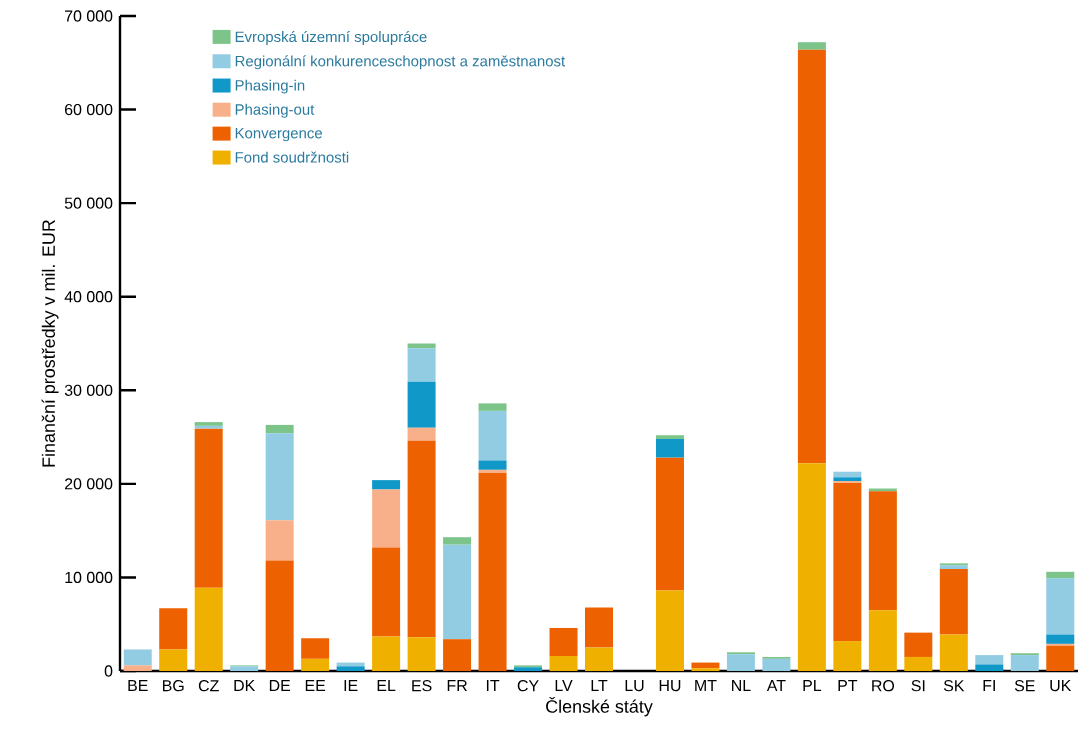 The image size is (1080, 734). What do you see at coordinates (599, 706) in the screenshot?
I see `x-axis-title: Členské státy` at bounding box center [599, 706].